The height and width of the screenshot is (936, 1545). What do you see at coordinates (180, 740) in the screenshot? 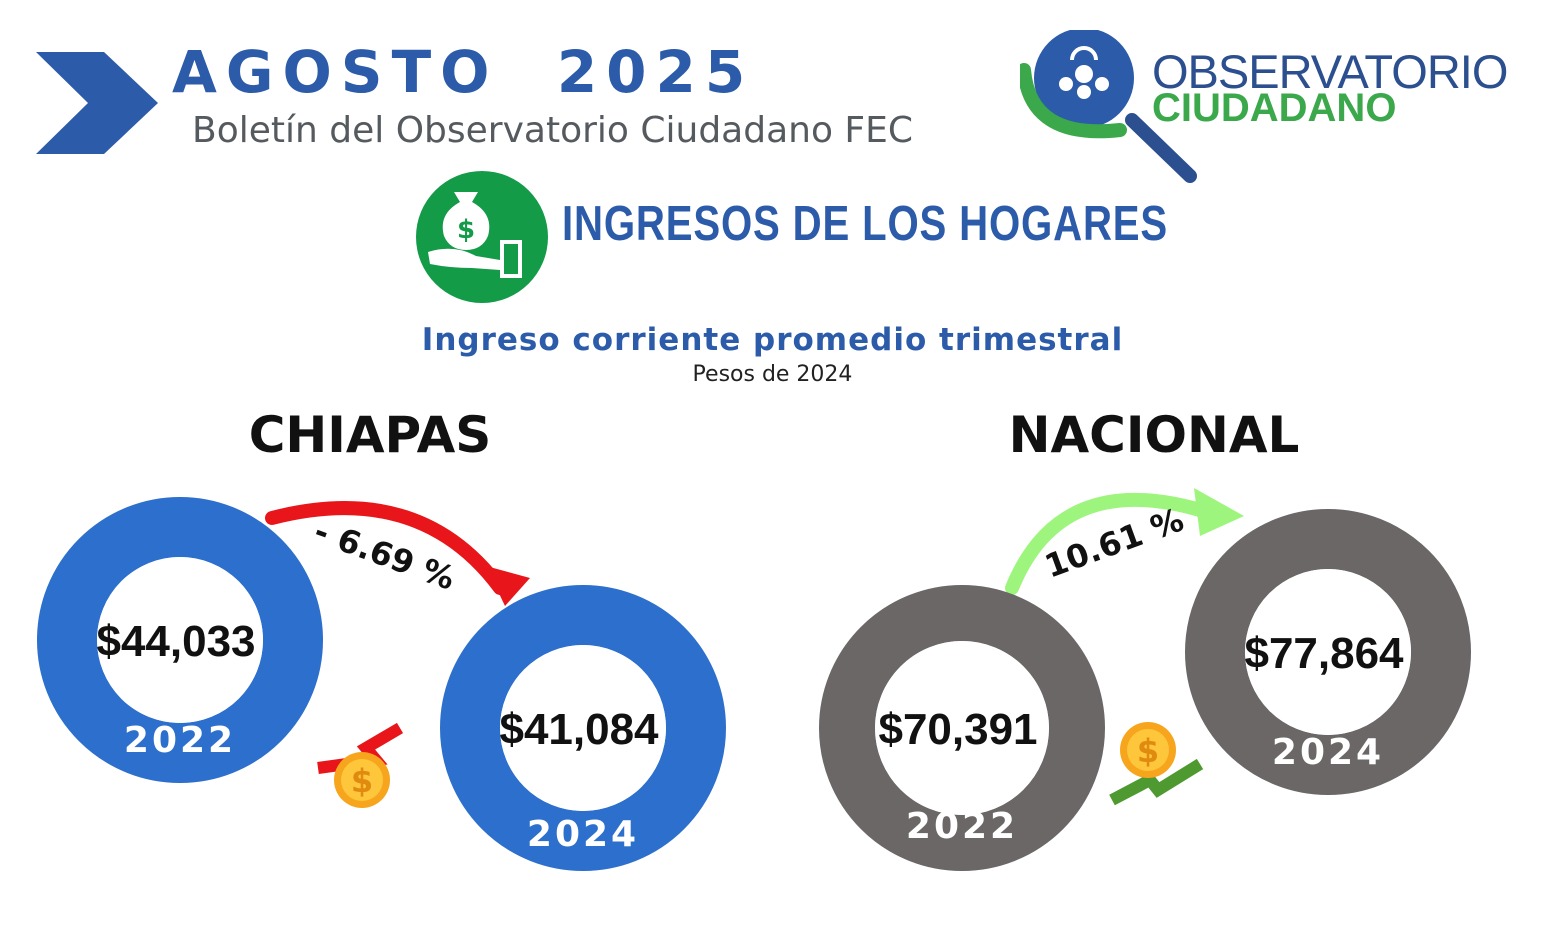
I see `donut-year-chiapas-2022: 2022` at bounding box center [180, 740].